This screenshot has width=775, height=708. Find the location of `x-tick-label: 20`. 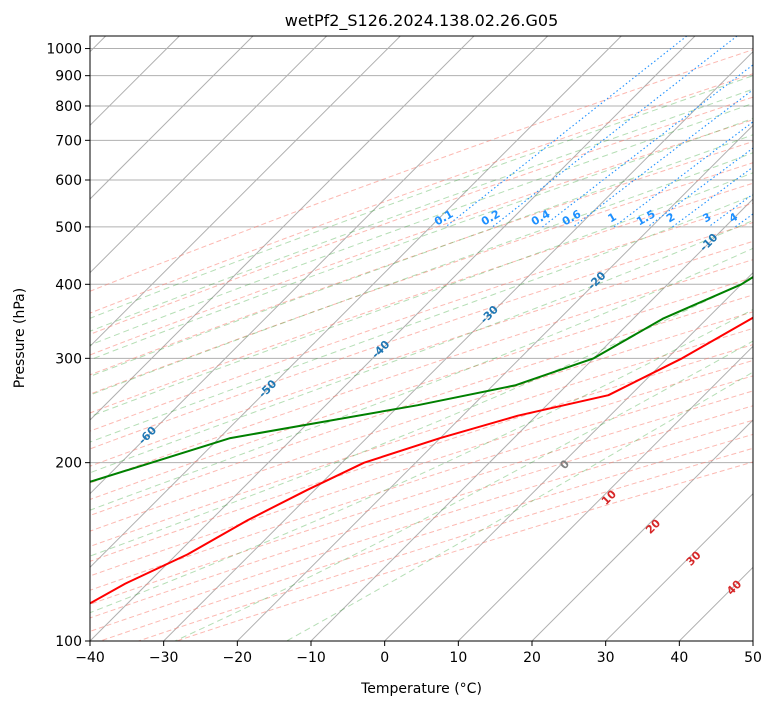

x-tick-label: 20 is located at coordinates (532, 658).